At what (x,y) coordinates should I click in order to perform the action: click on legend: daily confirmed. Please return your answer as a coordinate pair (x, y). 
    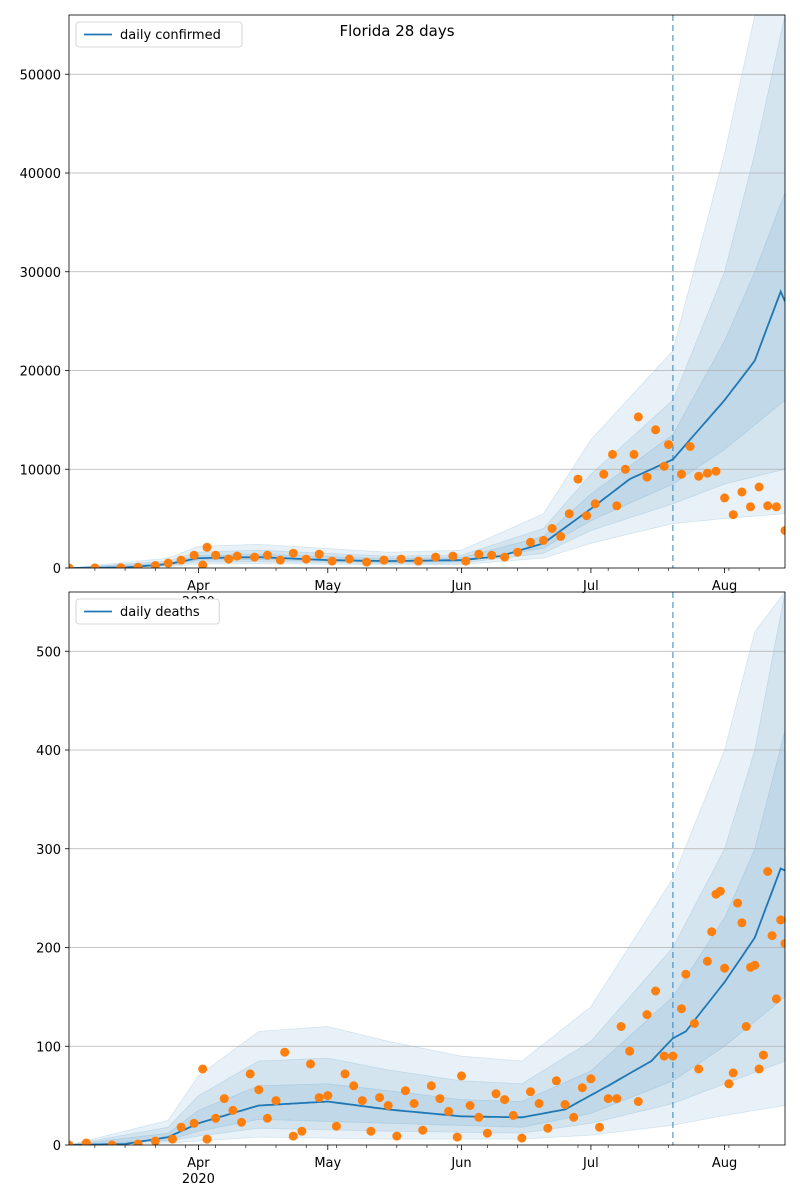
    Looking at the image, I should click on (159, 34).